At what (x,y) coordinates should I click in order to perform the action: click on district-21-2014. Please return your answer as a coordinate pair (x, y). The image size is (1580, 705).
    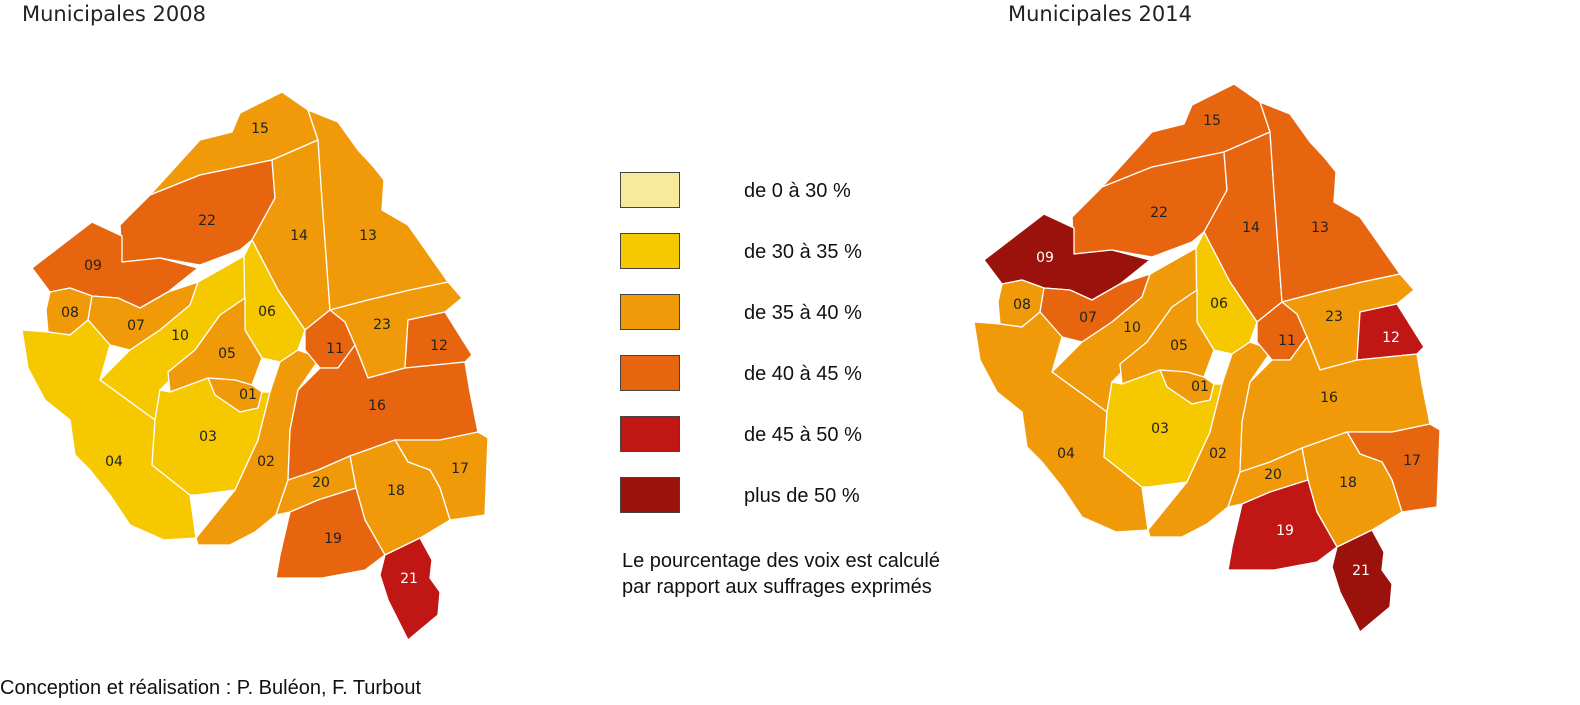
    Looking at the image, I should click on (1362, 581).